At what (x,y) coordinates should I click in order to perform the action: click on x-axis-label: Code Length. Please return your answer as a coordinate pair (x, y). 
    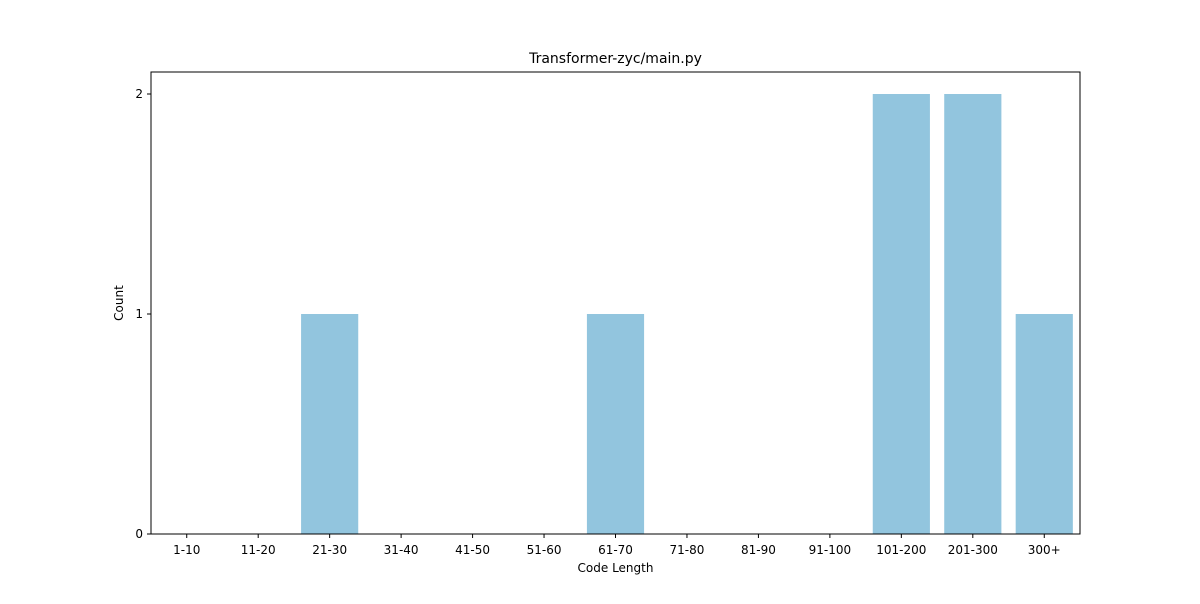
    Looking at the image, I should click on (616, 568).